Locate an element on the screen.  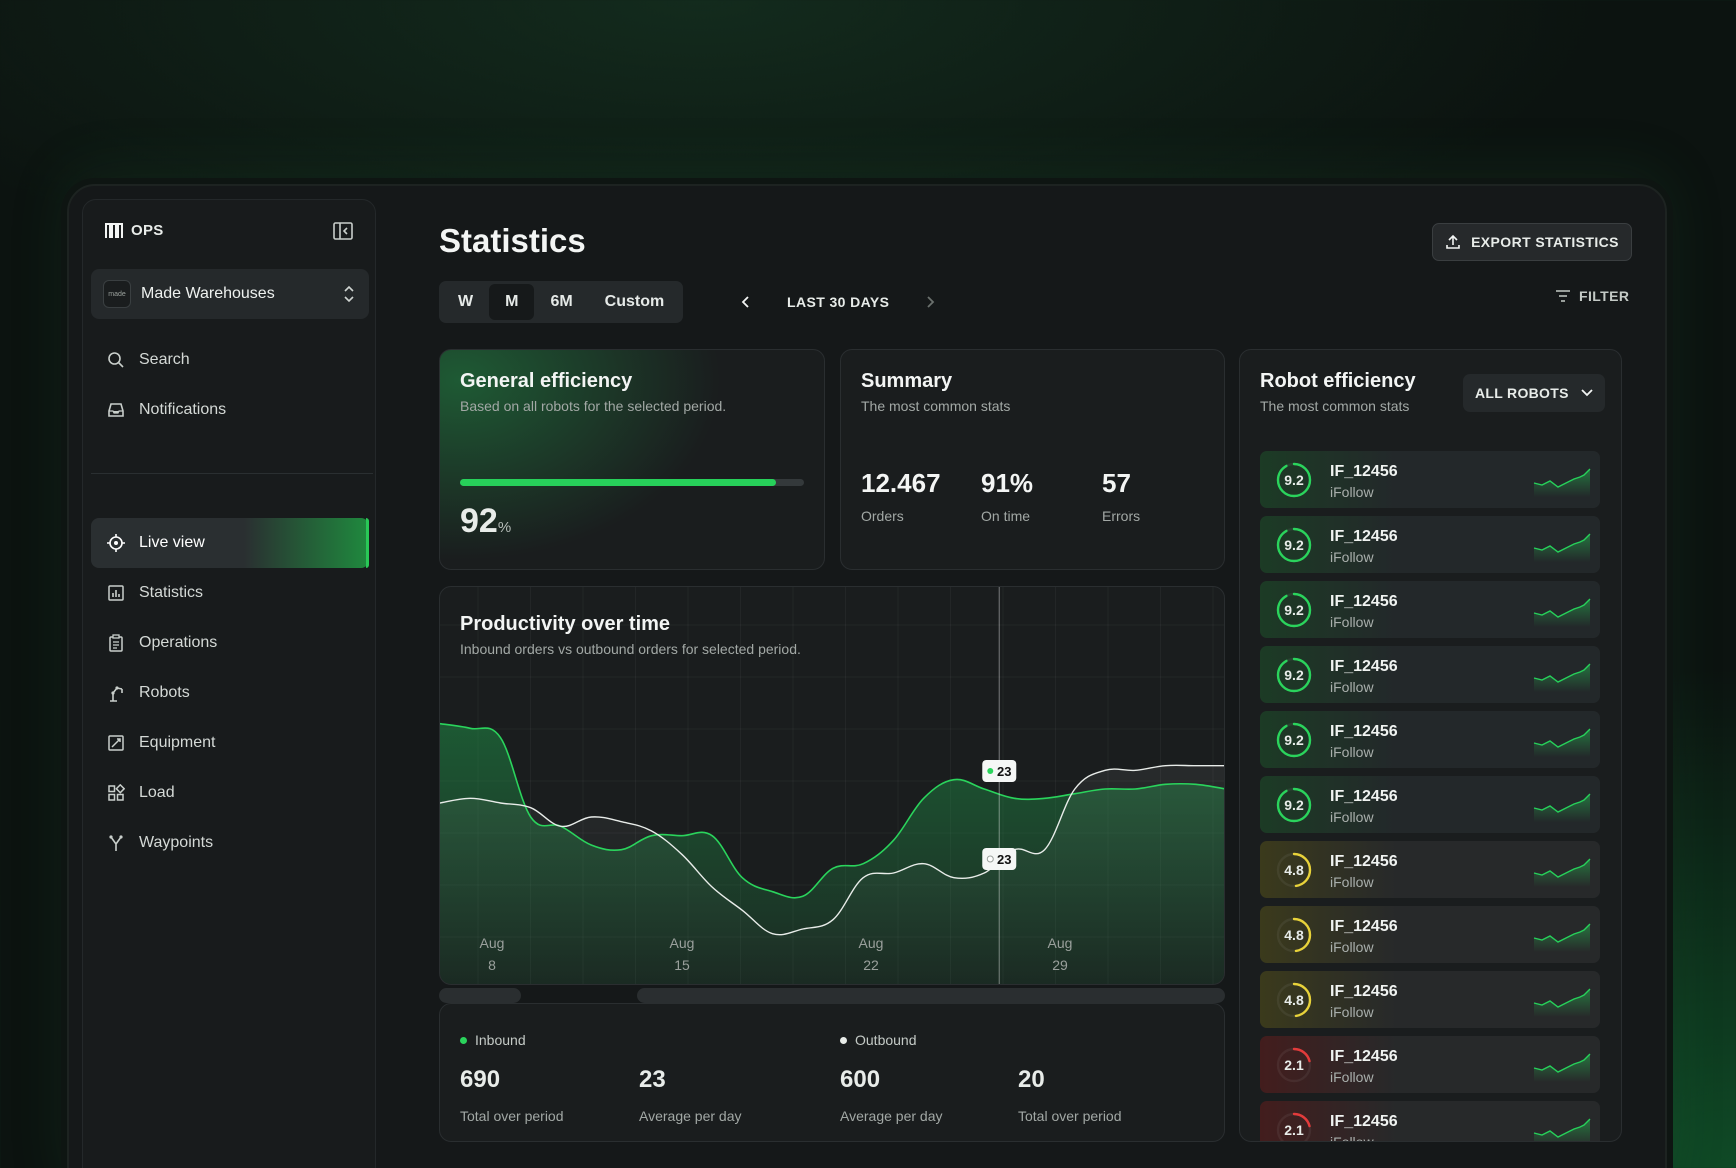
nav-item-label: Statistics is located at coordinates (171, 592).